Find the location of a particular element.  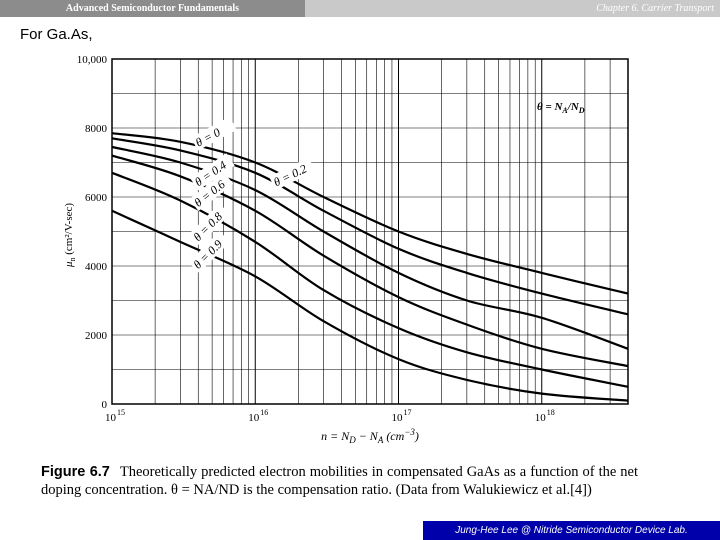

intro-text: For Ga.As, is located at coordinates (56, 34).